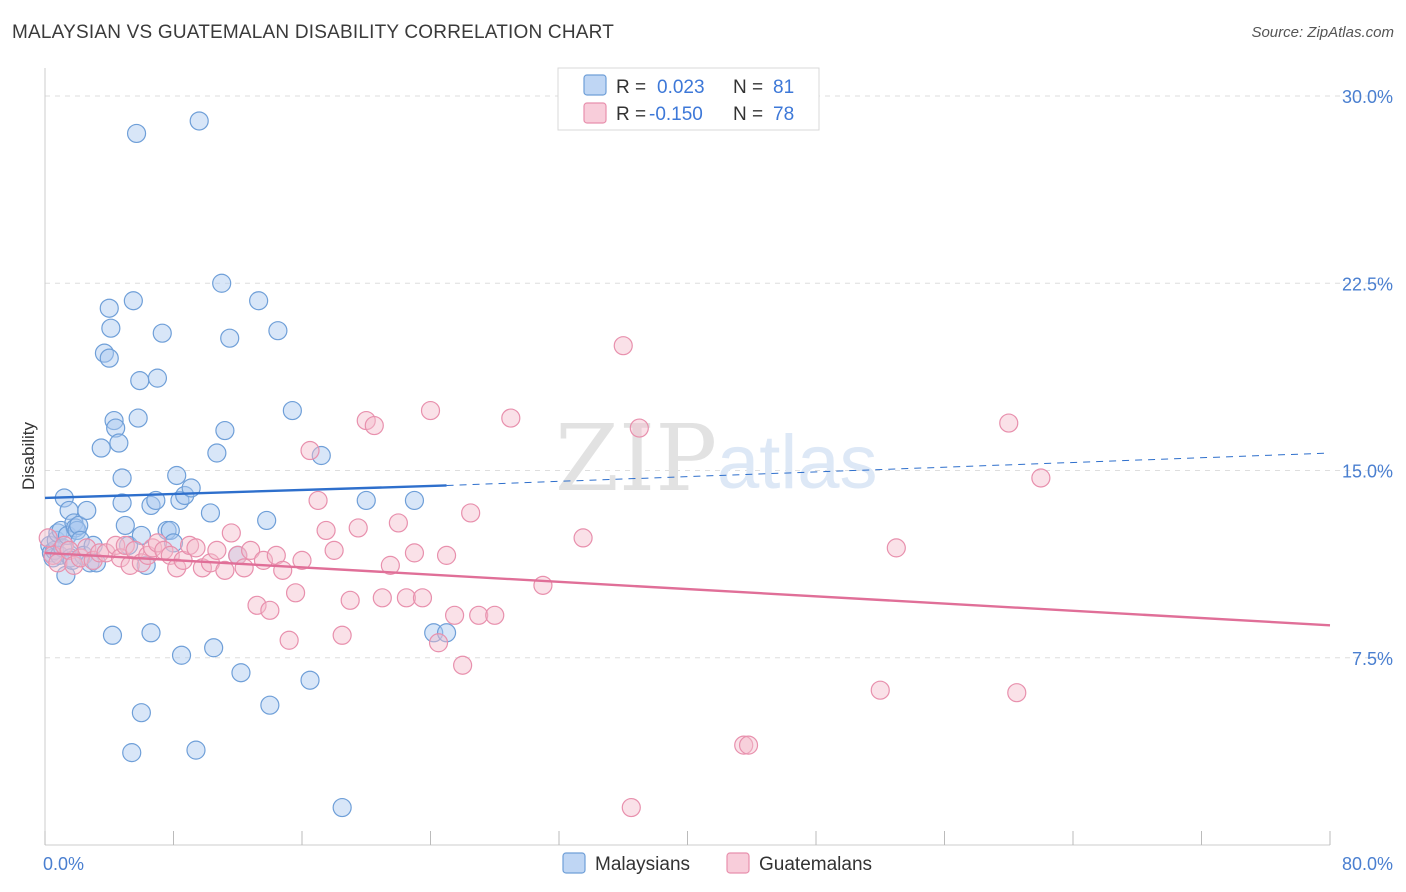 This screenshot has height=892, width=1406. Describe the element at coordinates (1372, 659) in the screenshot. I see `y-tick-label-0: 7.5%` at that location.